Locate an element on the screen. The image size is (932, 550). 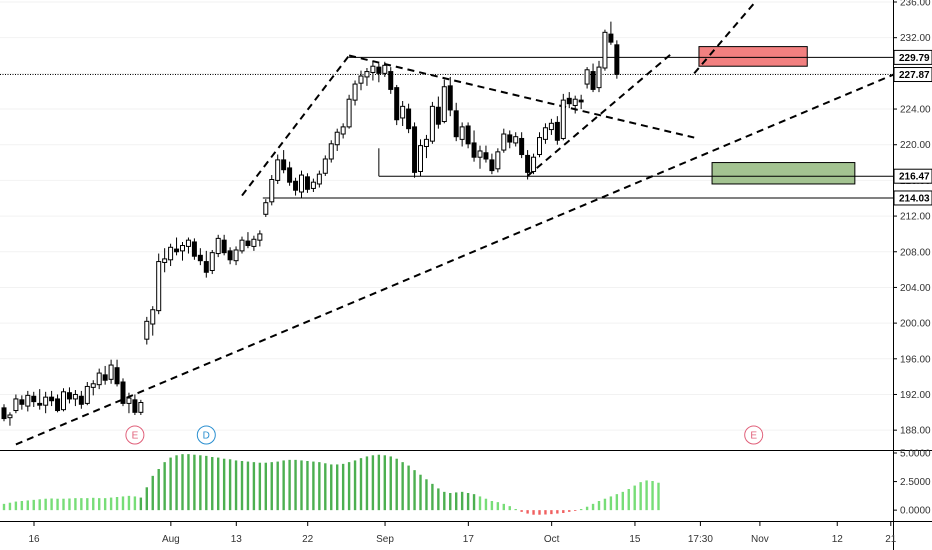
support-resistance-zones is located at coordinates (777, 115).